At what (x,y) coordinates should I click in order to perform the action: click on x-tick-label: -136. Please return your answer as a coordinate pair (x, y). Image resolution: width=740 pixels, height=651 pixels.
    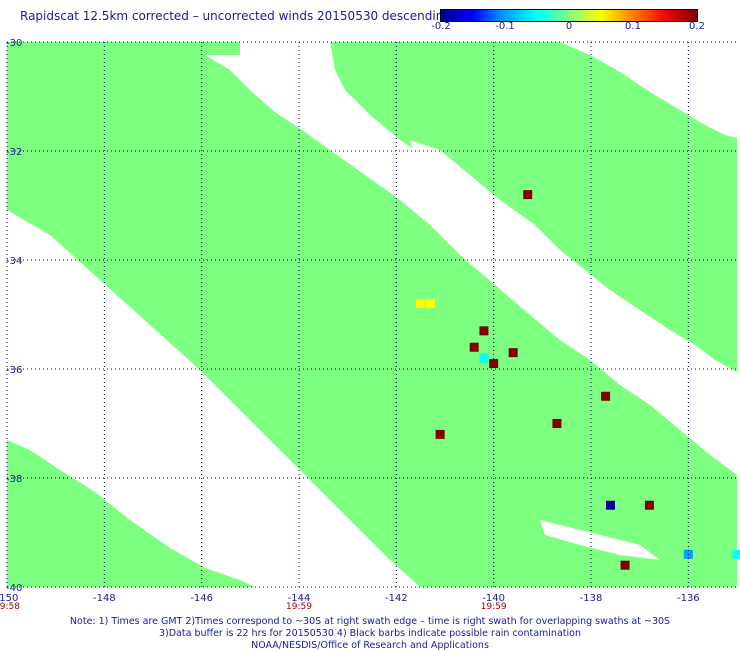
    Looking at the image, I should click on (688, 598).